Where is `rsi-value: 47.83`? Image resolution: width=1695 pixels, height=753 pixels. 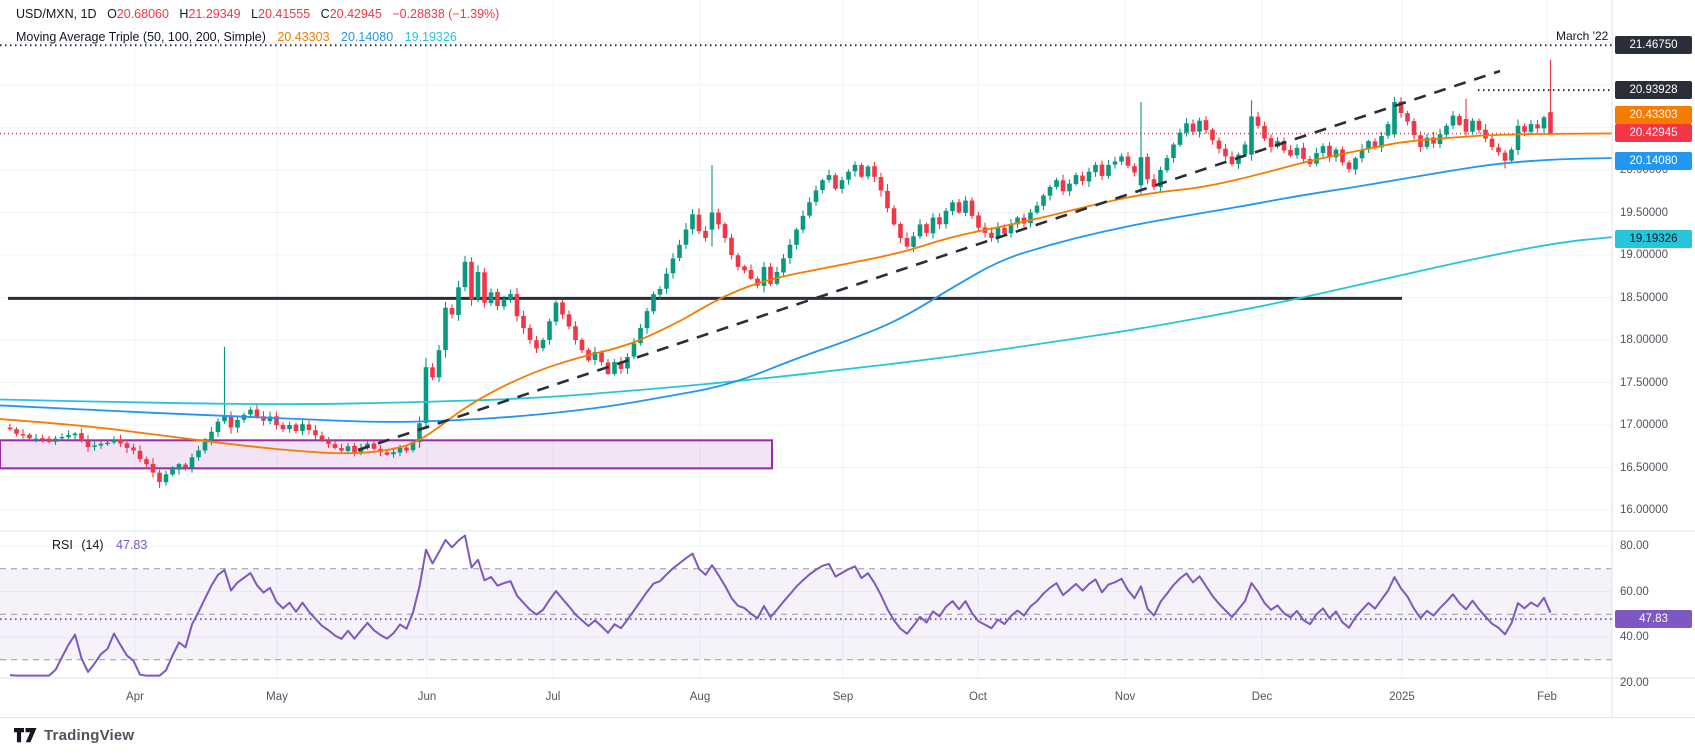
rsi-value: 47.83 is located at coordinates (132, 545).